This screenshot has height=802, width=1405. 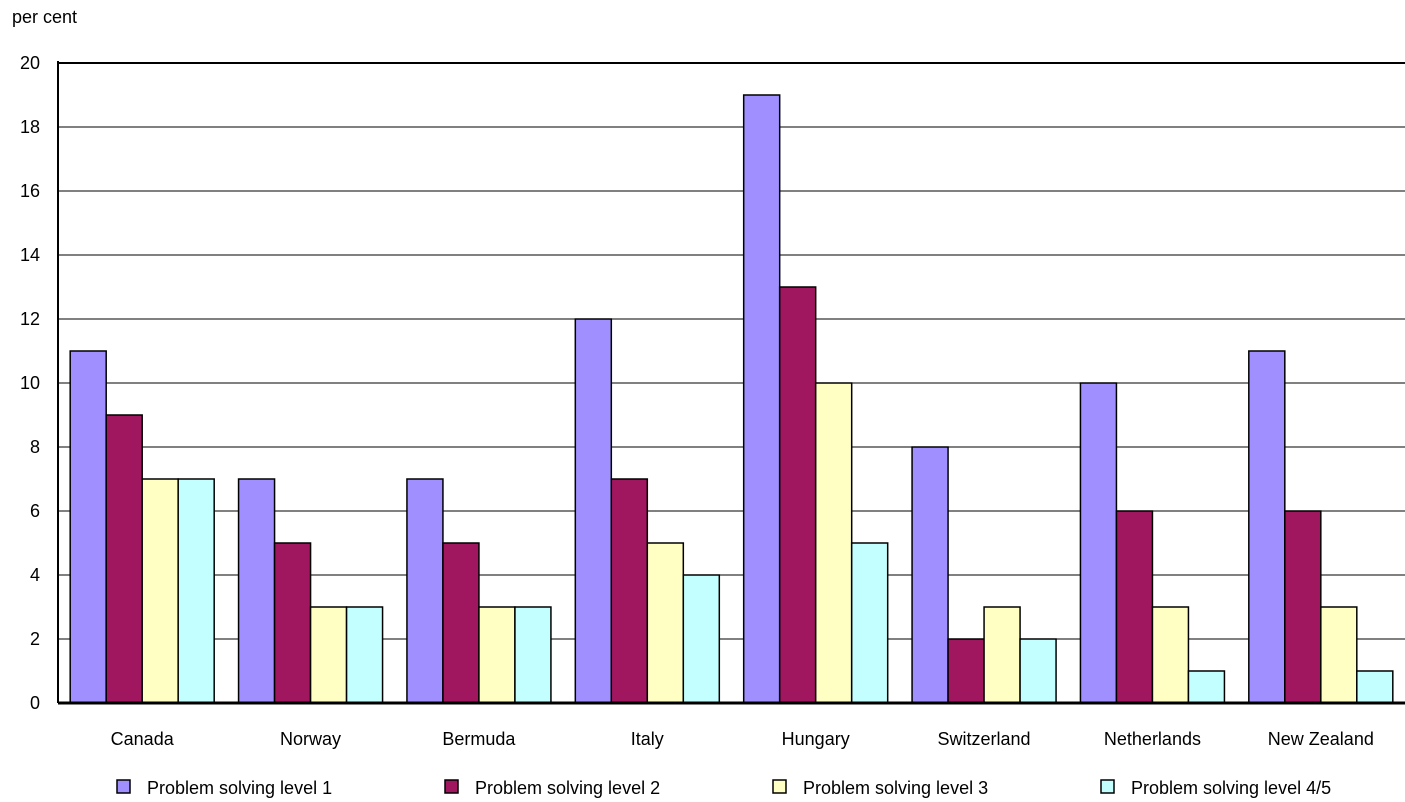 I want to click on legend-label: Problem solving level 3, so click(x=895, y=788).